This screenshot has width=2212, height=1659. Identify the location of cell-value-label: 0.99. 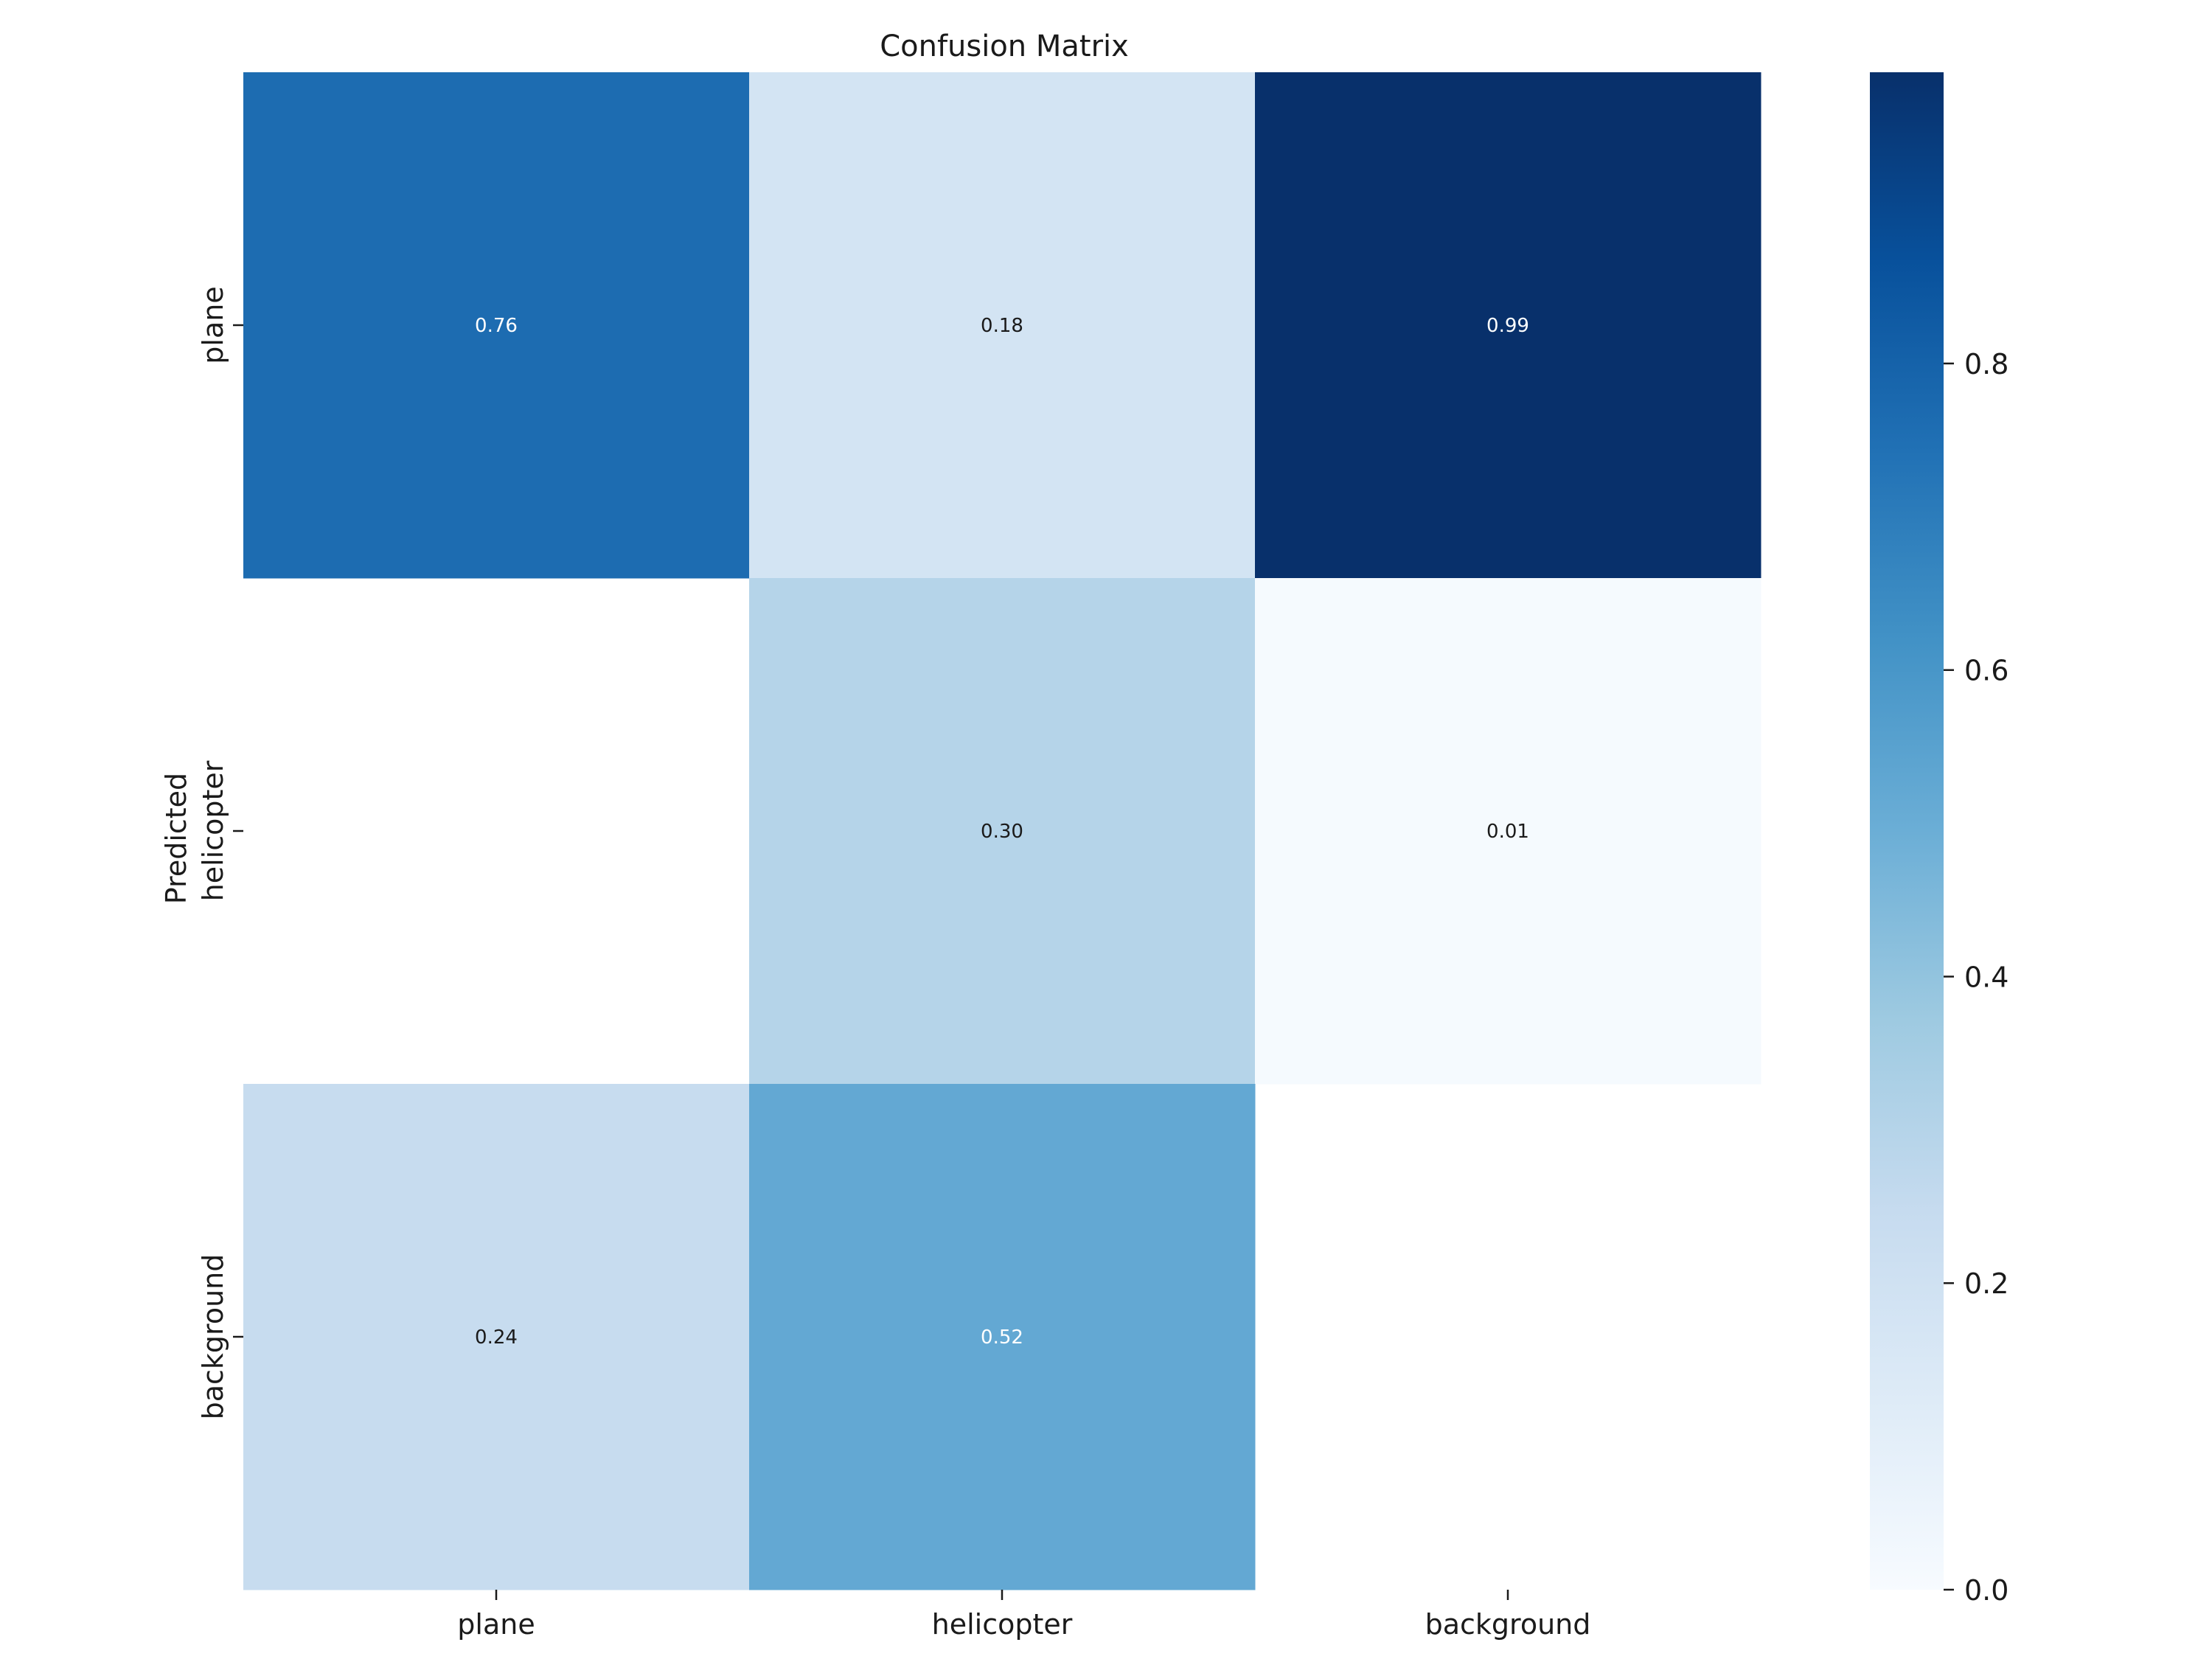
(1507, 326).